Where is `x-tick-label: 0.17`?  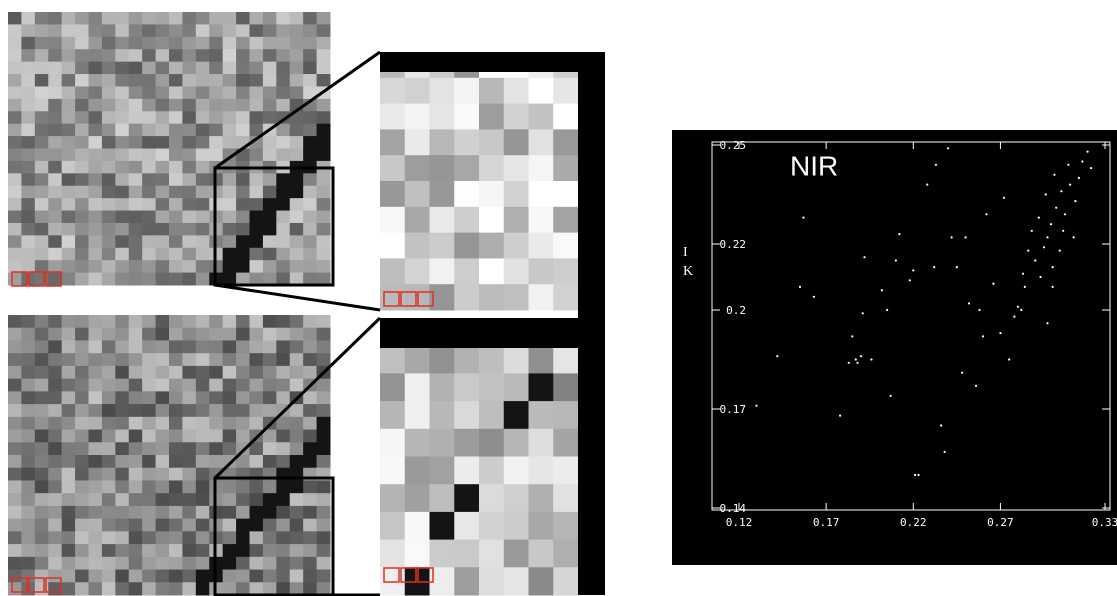
x-tick-label: 0.17 is located at coordinates (826, 522).